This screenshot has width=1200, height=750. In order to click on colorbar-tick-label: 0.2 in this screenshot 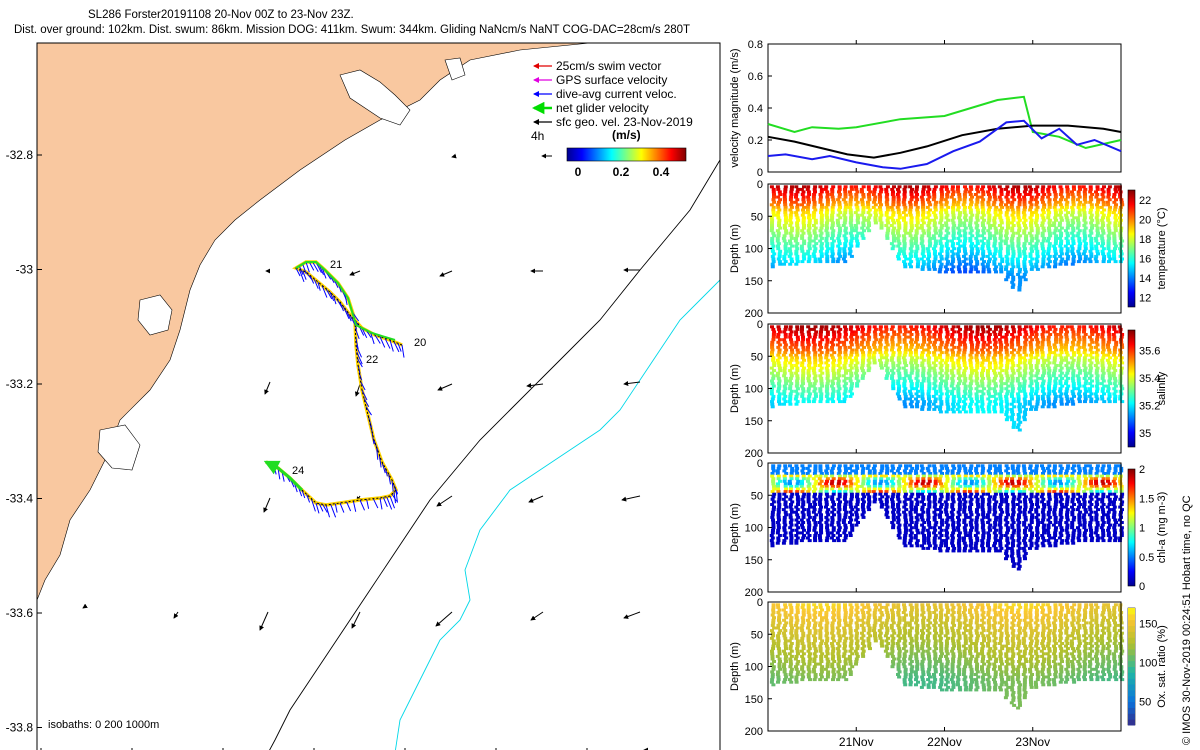, I will do `click(621, 172)`.